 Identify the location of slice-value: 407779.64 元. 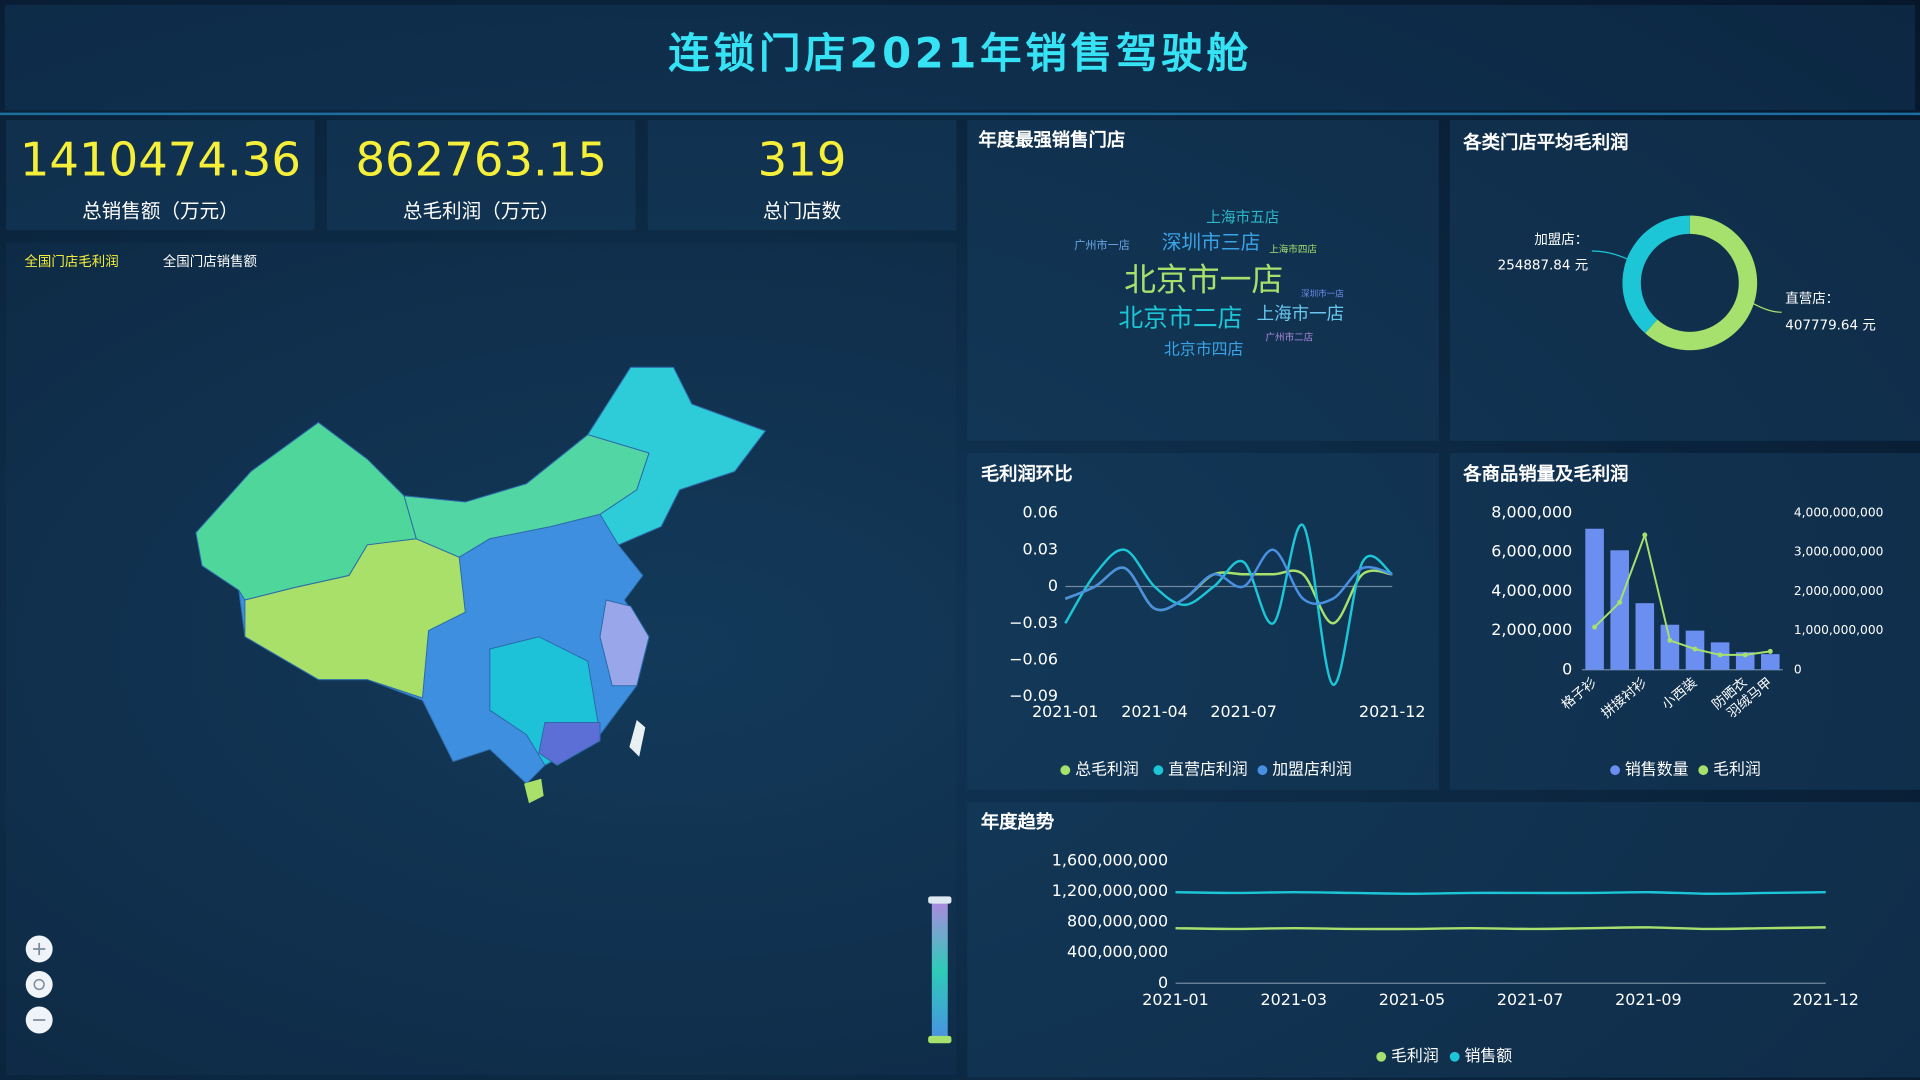
(1830, 326).